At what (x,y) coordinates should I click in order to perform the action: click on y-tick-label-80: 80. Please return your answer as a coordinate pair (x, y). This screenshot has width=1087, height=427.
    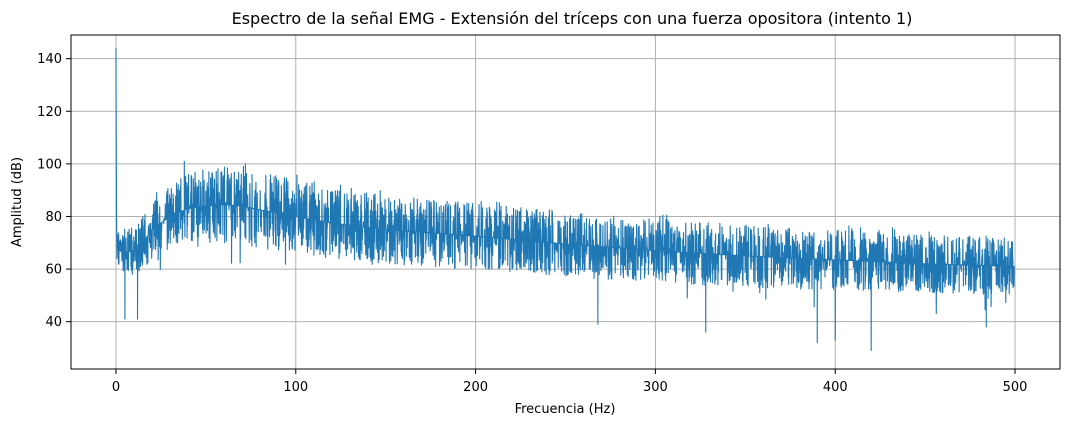
    Looking at the image, I should click on (53, 217).